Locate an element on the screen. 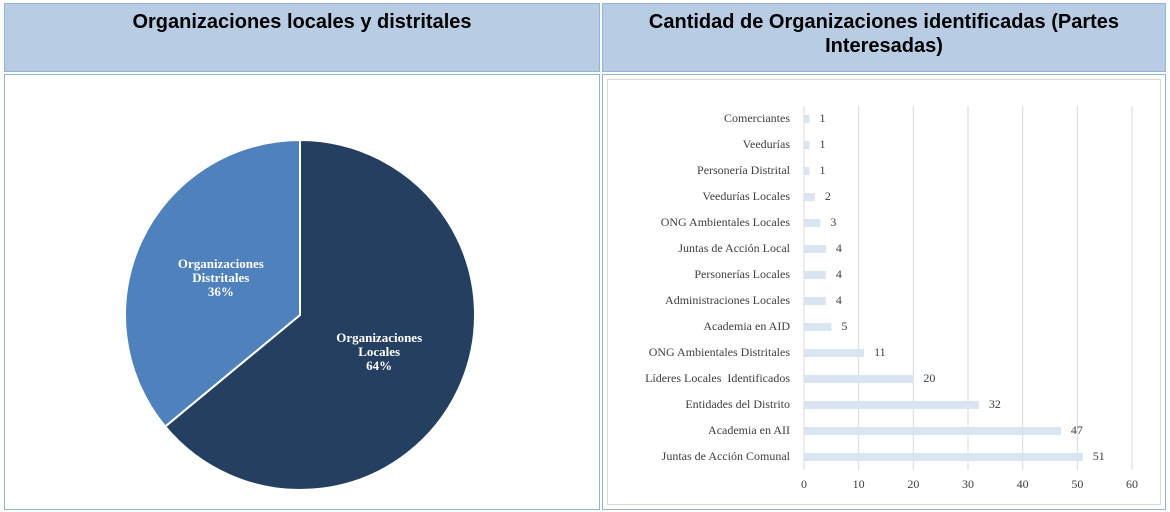 This screenshot has height=512, width=1170. category-label: Academia en AID is located at coordinates (746, 326).